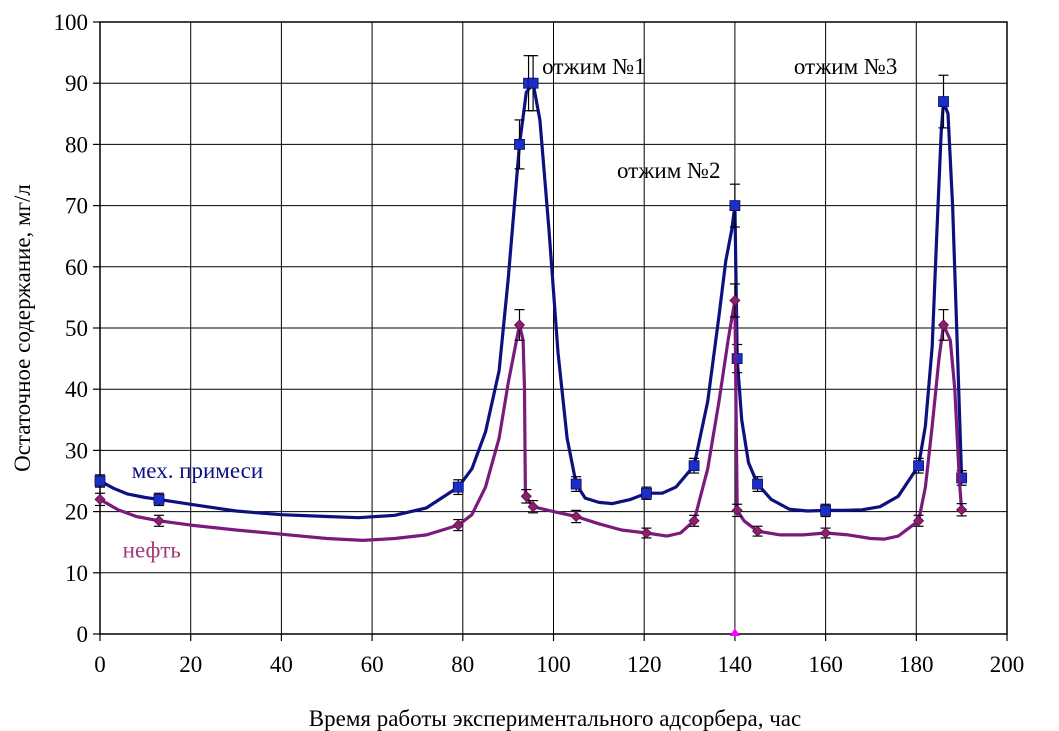 This screenshot has width=1059, height=731. I want to click on x-tick-label: 160, so click(825, 664).